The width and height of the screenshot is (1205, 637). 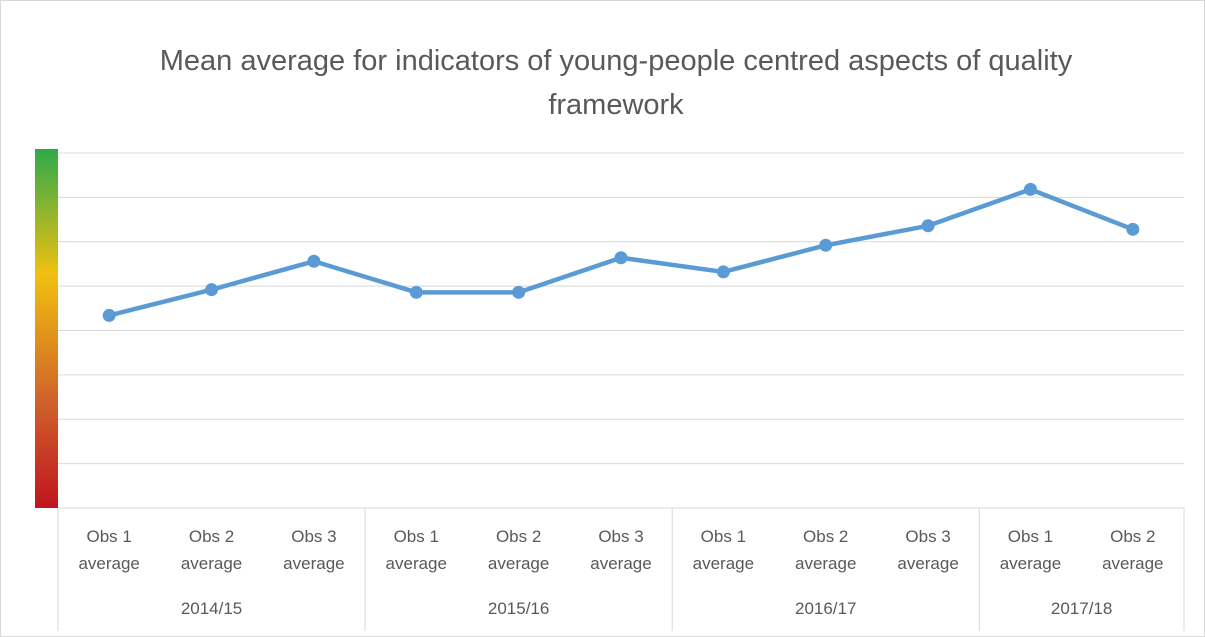 What do you see at coordinates (46, 328) in the screenshot?
I see `rating-scale-bar` at bounding box center [46, 328].